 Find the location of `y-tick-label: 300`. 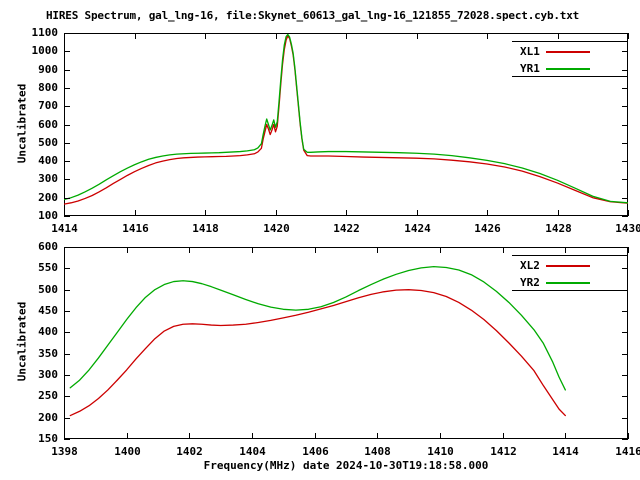

y-tick-label: 300 is located at coordinates (48, 374).